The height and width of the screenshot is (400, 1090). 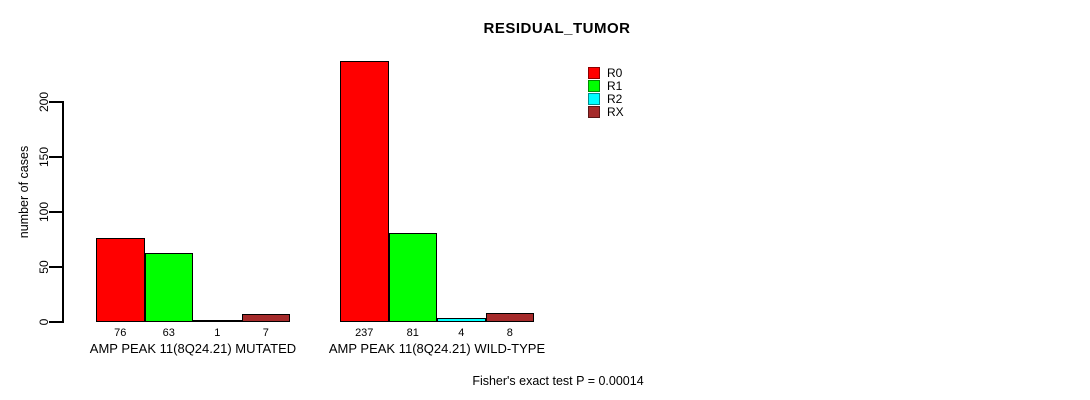 What do you see at coordinates (615, 112) in the screenshot?
I see `legend-label-rx: RX` at bounding box center [615, 112].